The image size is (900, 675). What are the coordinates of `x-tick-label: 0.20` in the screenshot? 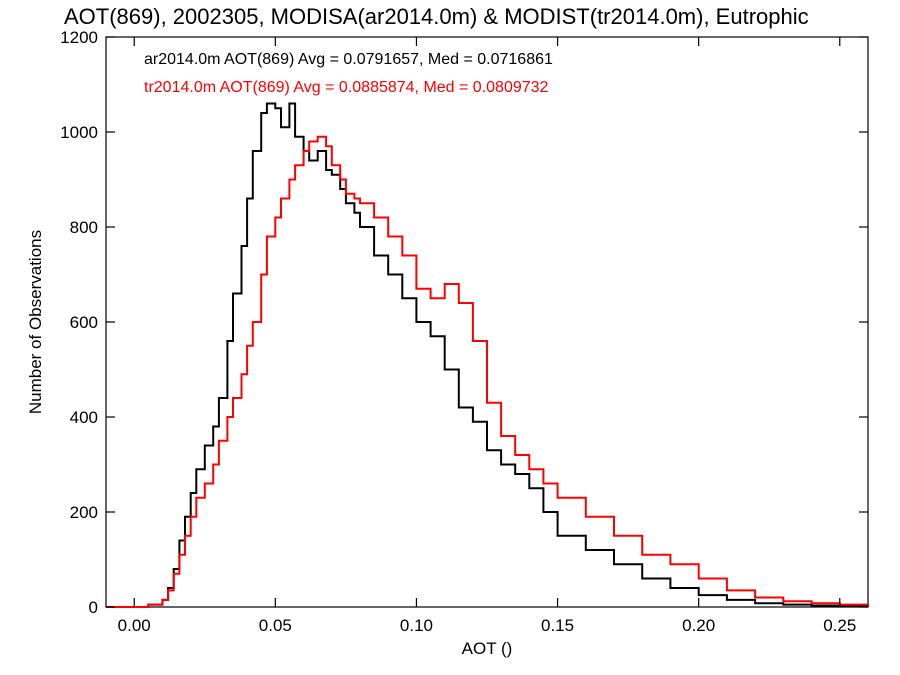 It's located at (698, 625).